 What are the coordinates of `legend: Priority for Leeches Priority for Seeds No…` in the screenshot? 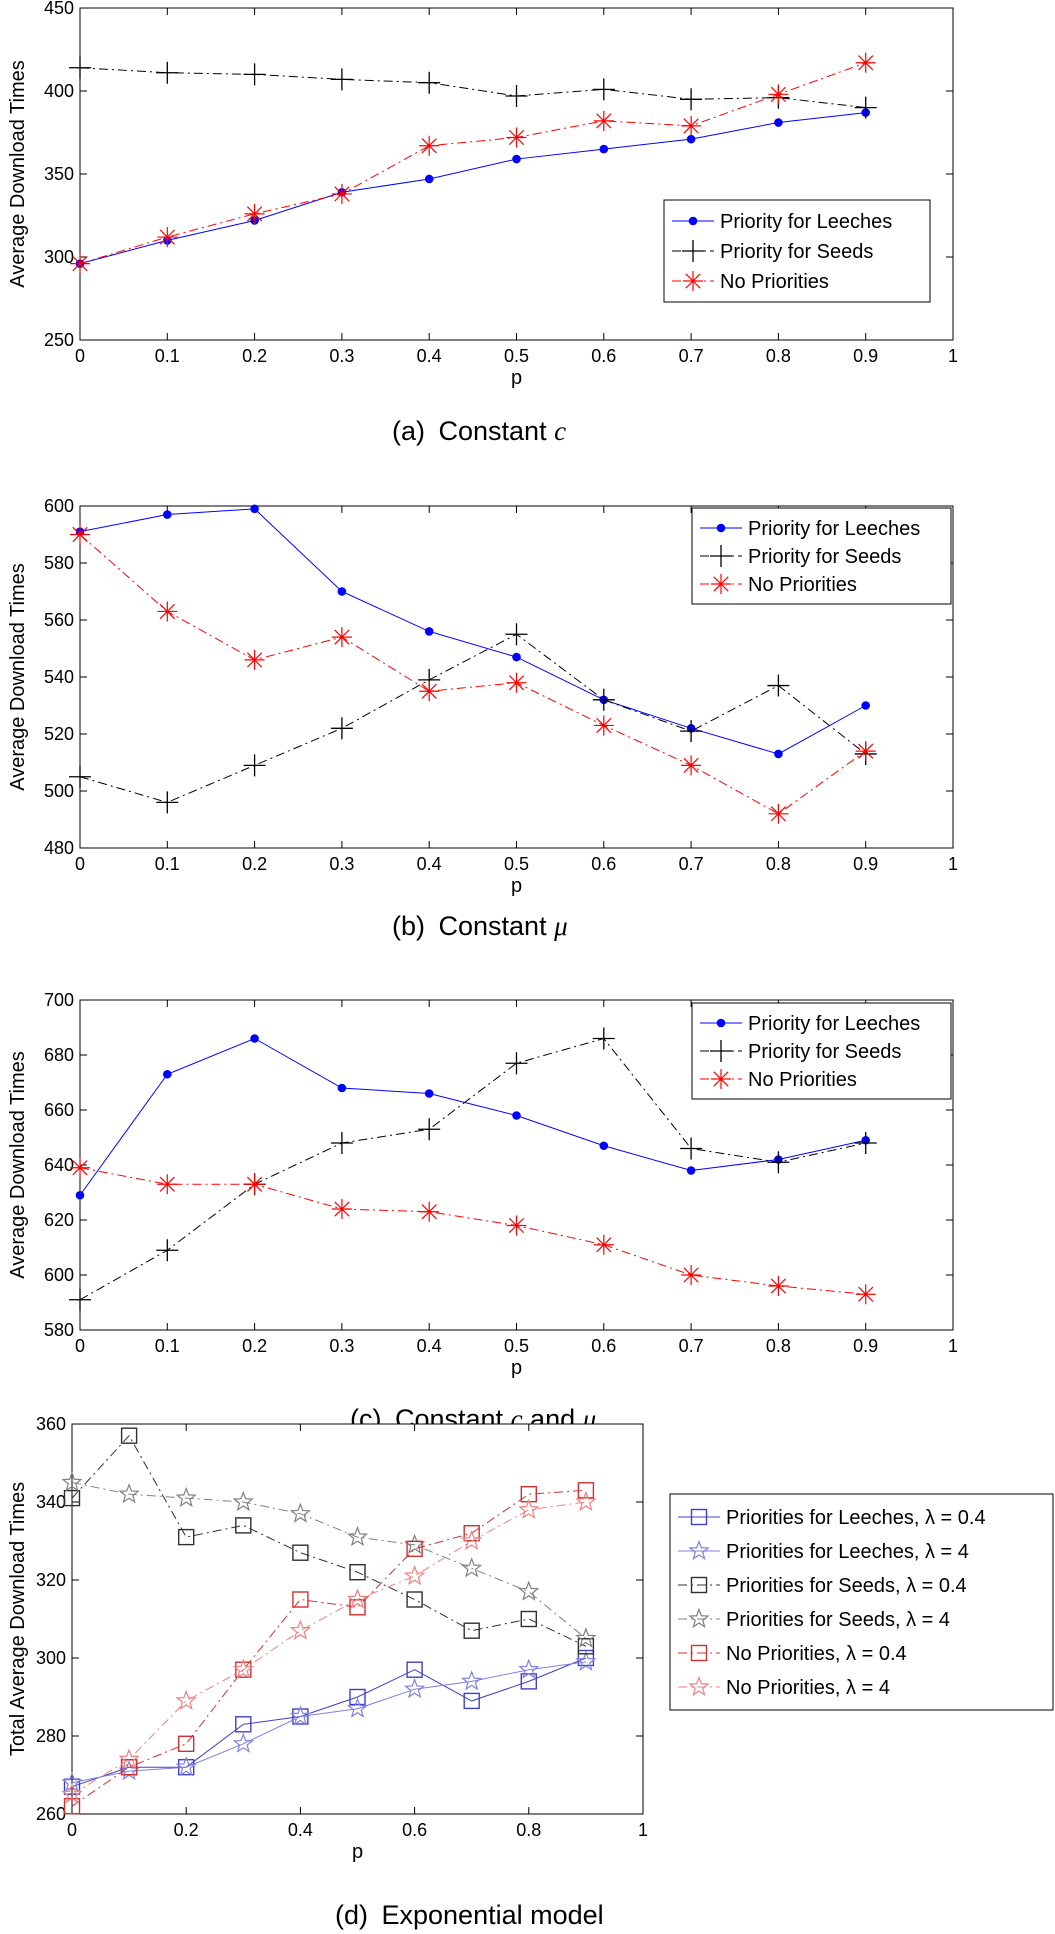 It's located at (821, 1051).